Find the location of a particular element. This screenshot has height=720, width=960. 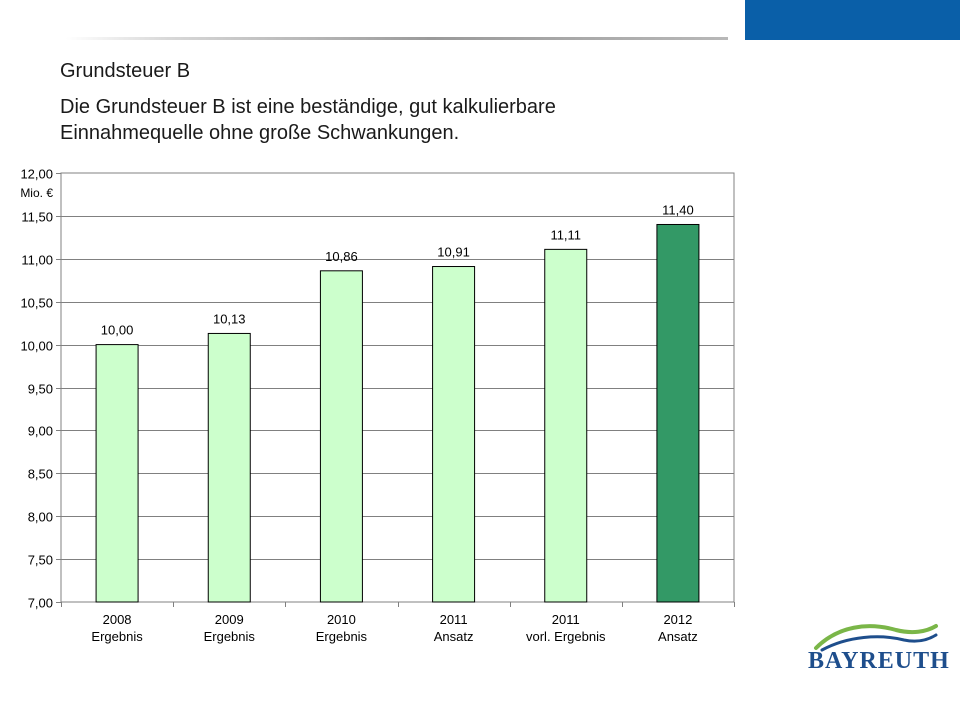

y-tick-label: 7,00 is located at coordinates (40, 603).